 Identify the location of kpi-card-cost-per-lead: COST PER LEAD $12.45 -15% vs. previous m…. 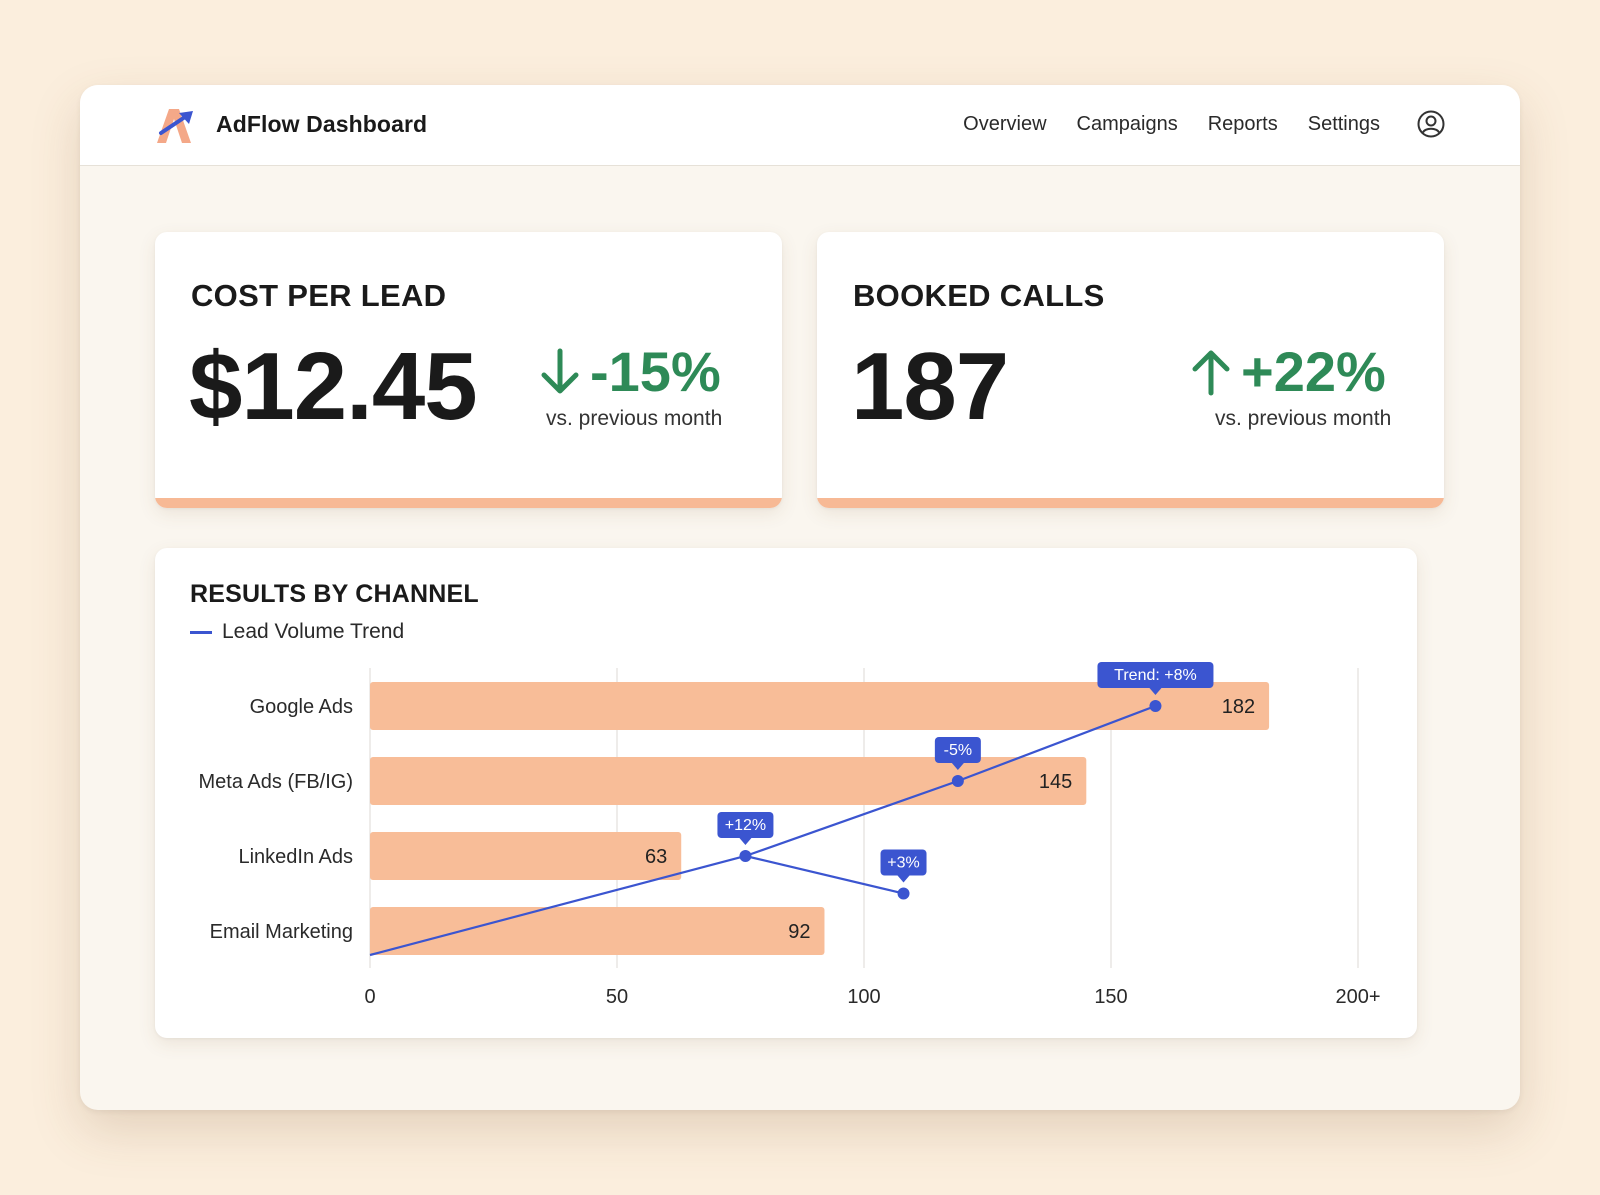
(468, 370).